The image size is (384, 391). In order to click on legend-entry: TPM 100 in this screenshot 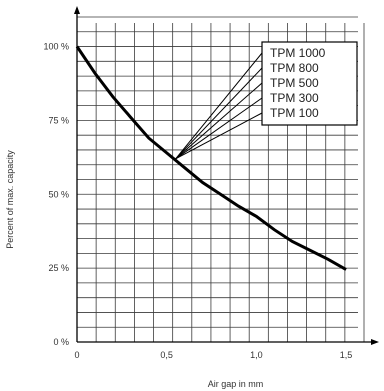, I will do `click(294, 113)`.